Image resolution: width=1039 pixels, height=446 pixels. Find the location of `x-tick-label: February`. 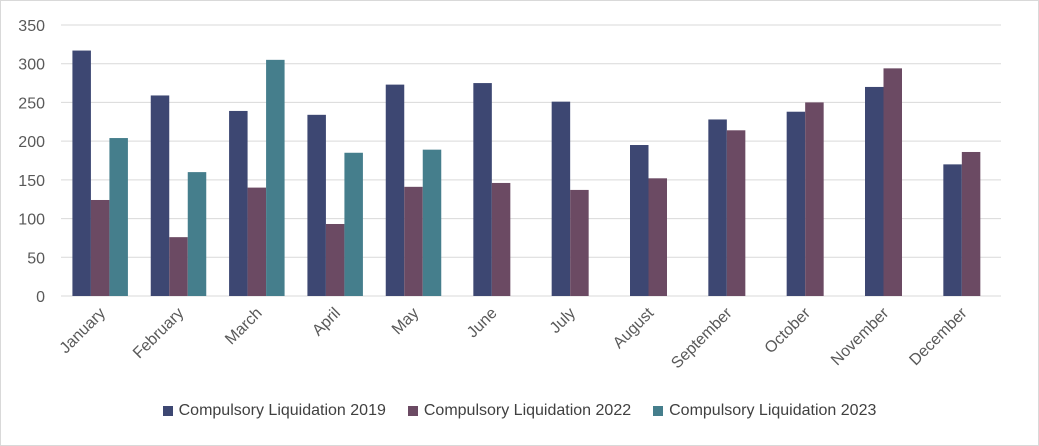

x-tick-label: February is located at coordinates (158, 333).